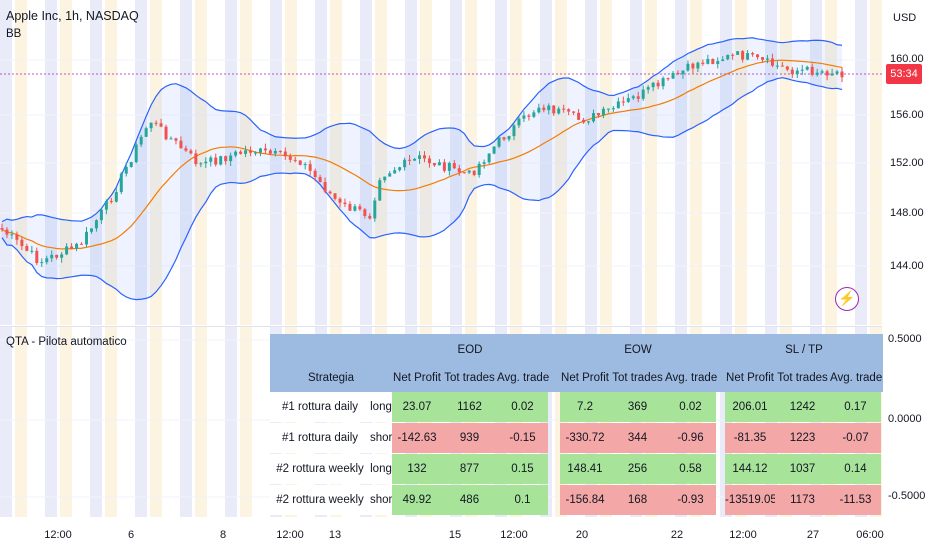 This screenshot has height=550, width=932. I want to click on indicator-tick: 0.5000, so click(905, 339).